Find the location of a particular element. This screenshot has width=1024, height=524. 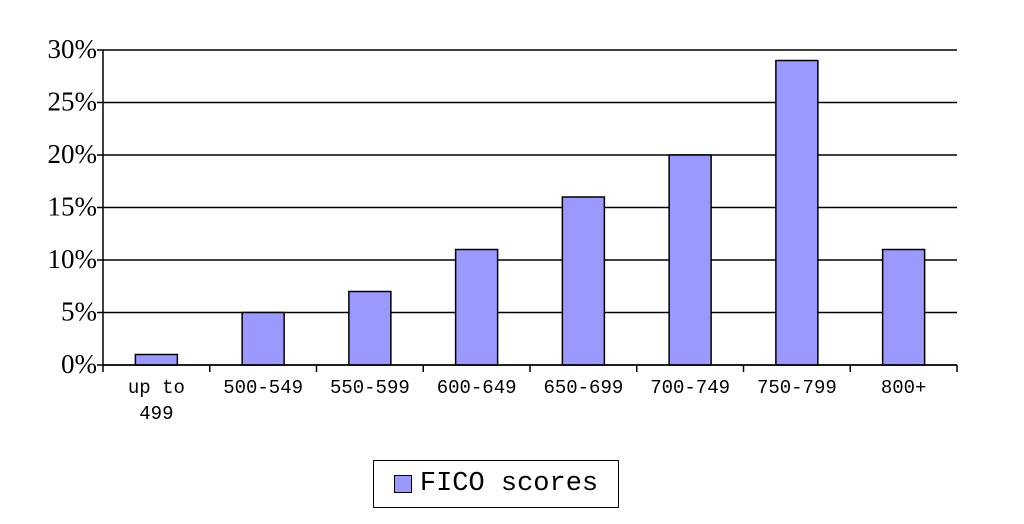

y-tick-label: 20% is located at coordinates (73, 154).